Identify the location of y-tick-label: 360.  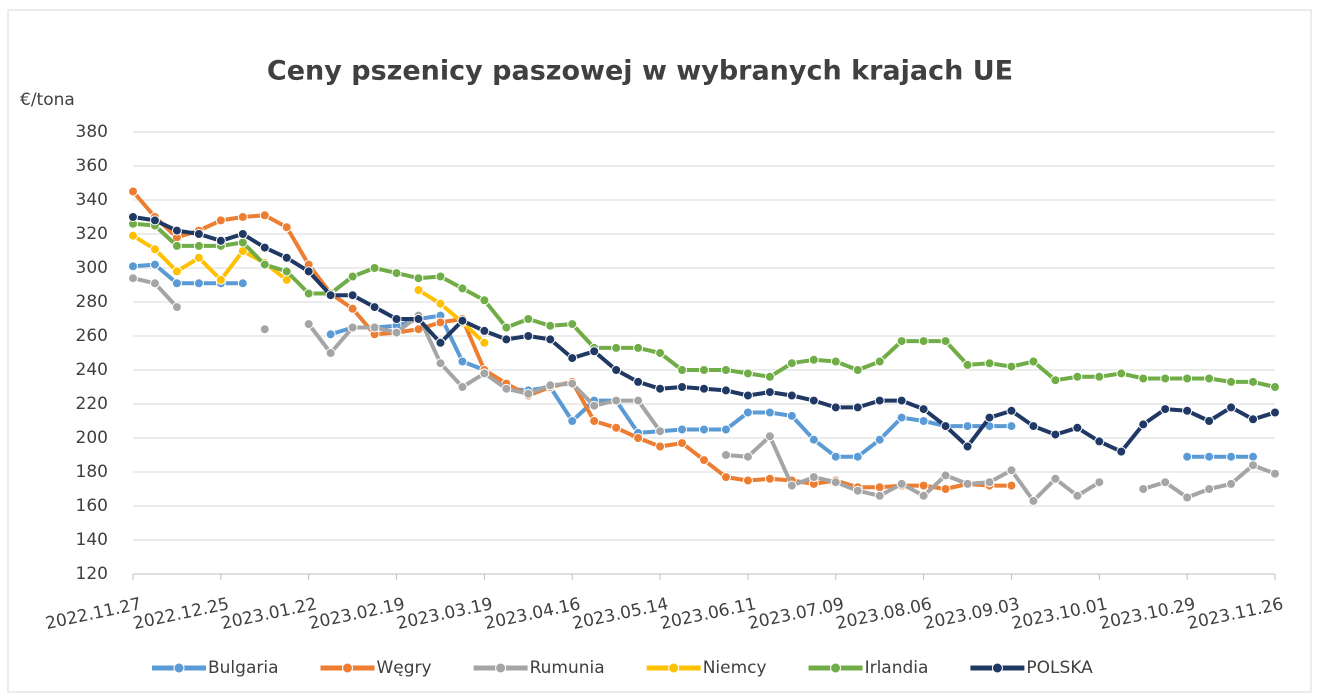
(92, 166).